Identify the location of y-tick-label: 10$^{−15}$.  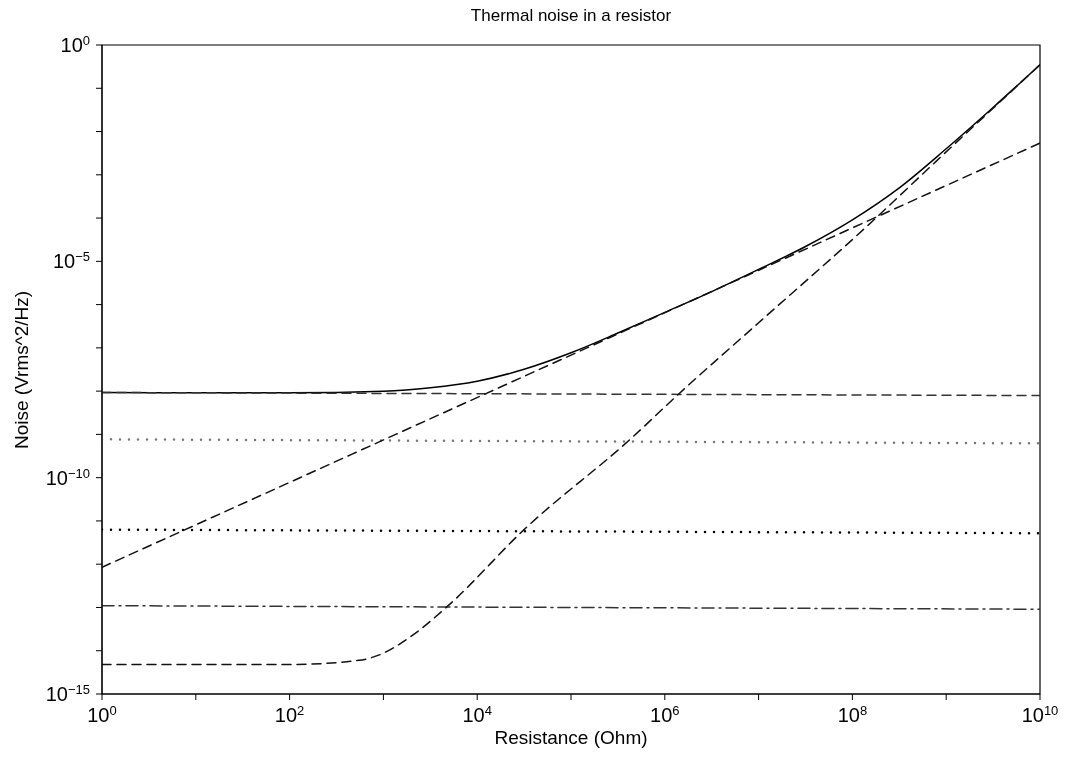
(67, 693).